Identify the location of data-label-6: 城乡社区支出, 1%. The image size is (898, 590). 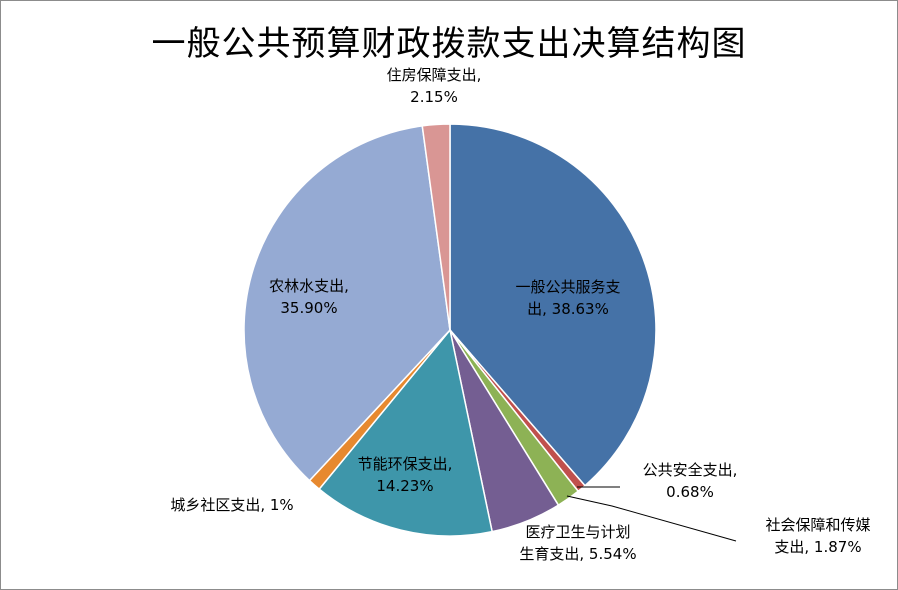
(231, 505).